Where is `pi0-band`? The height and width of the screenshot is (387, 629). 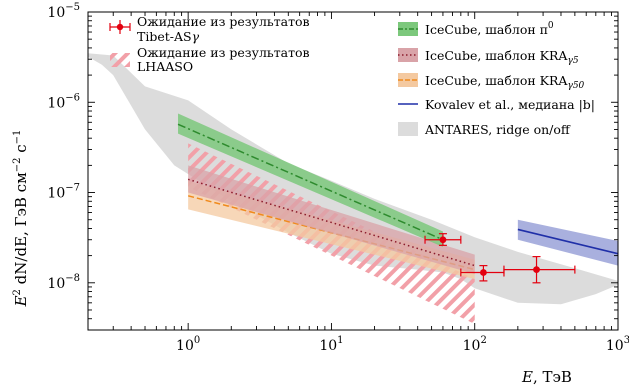
pi0-band is located at coordinates (310, 180).